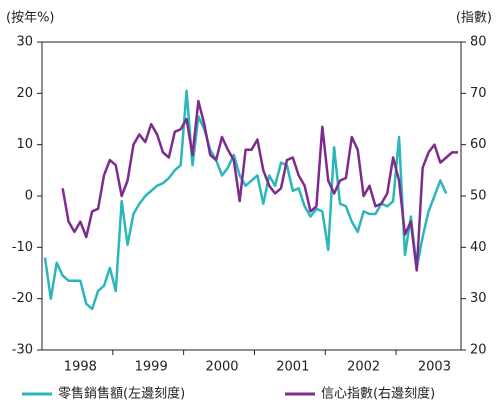 The image size is (497, 403). What do you see at coordinates (22, 298) in the screenshot?
I see `y-tick-label: -20` at bounding box center [22, 298].